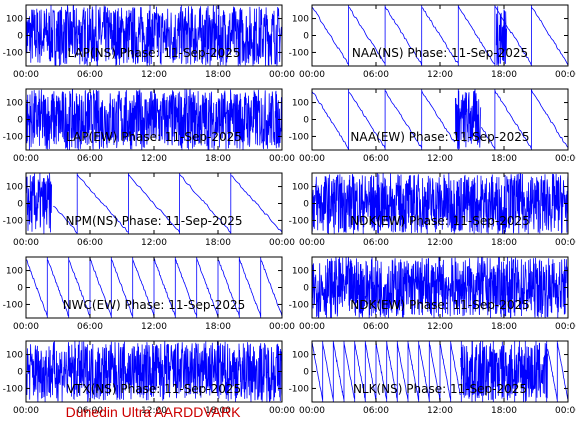  What do you see at coordinates (154, 305) in the screenshot?
I see `panel-title: NWC(EW) Phase: 11-Sep-2025` at bounding box center [154, 305].